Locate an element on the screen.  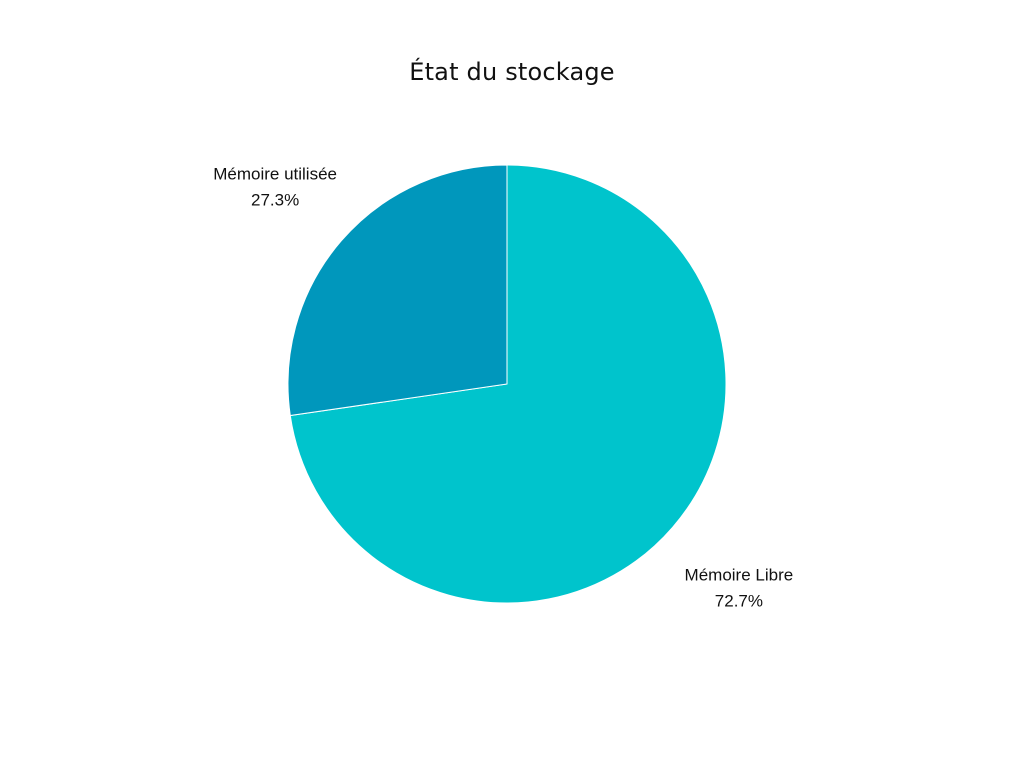
slice-label-1: Mémoire utilisée is located at coordinates (275, 173).